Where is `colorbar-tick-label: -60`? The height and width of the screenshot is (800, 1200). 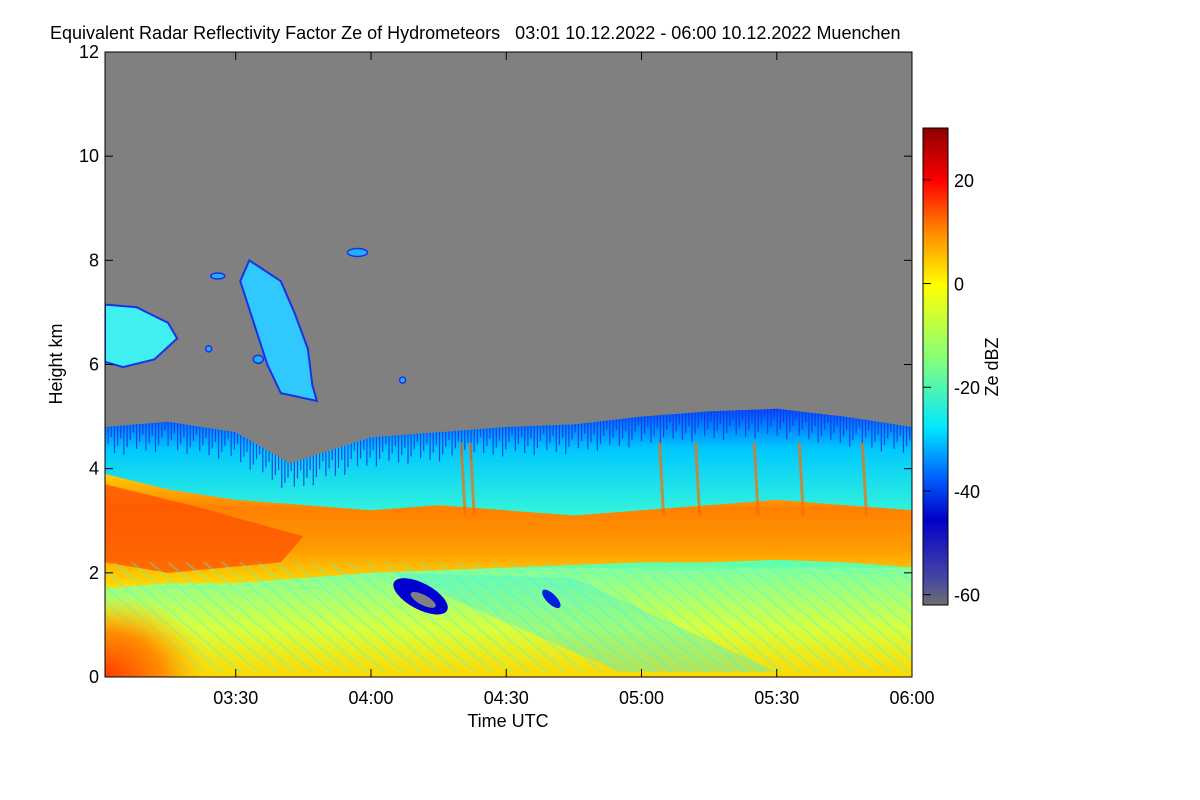
colorbar-tick-label: -60 is located at coordinates (967, 596).